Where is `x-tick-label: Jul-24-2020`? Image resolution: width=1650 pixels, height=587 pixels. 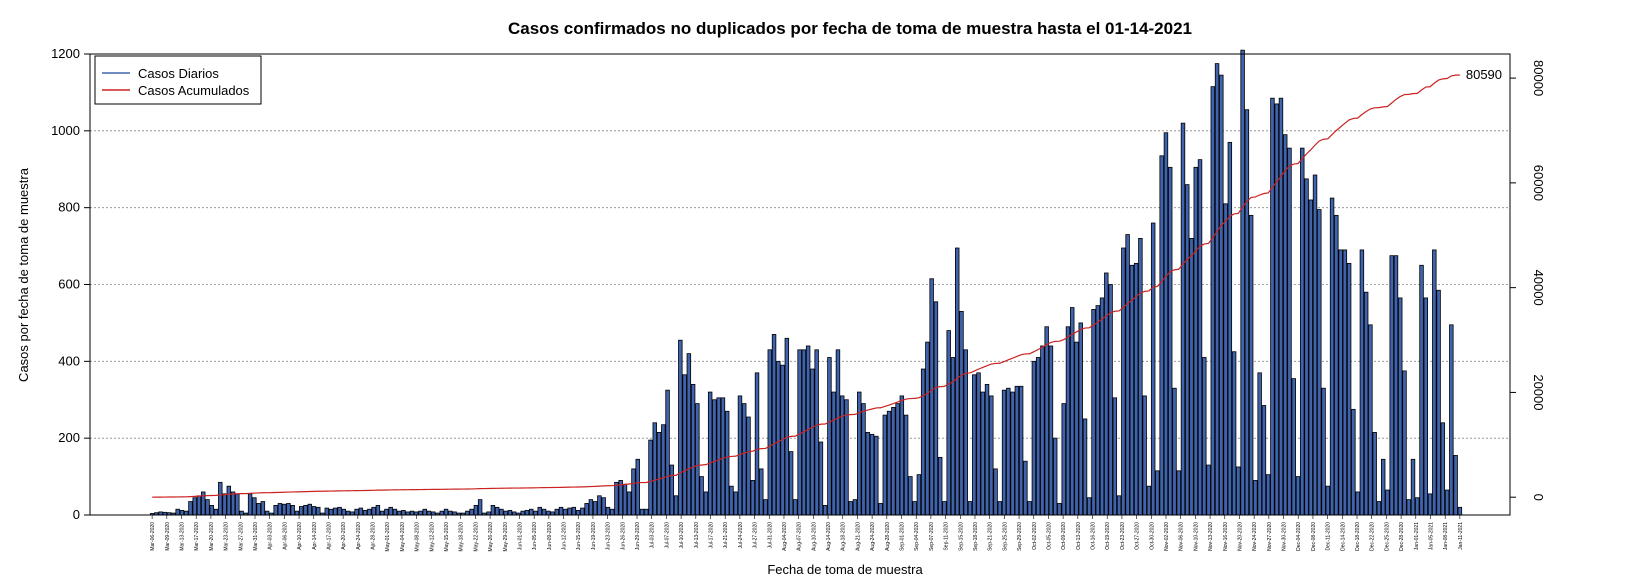
x-tick-label: Jul-24-2020 is located at coordinates (741, 535).